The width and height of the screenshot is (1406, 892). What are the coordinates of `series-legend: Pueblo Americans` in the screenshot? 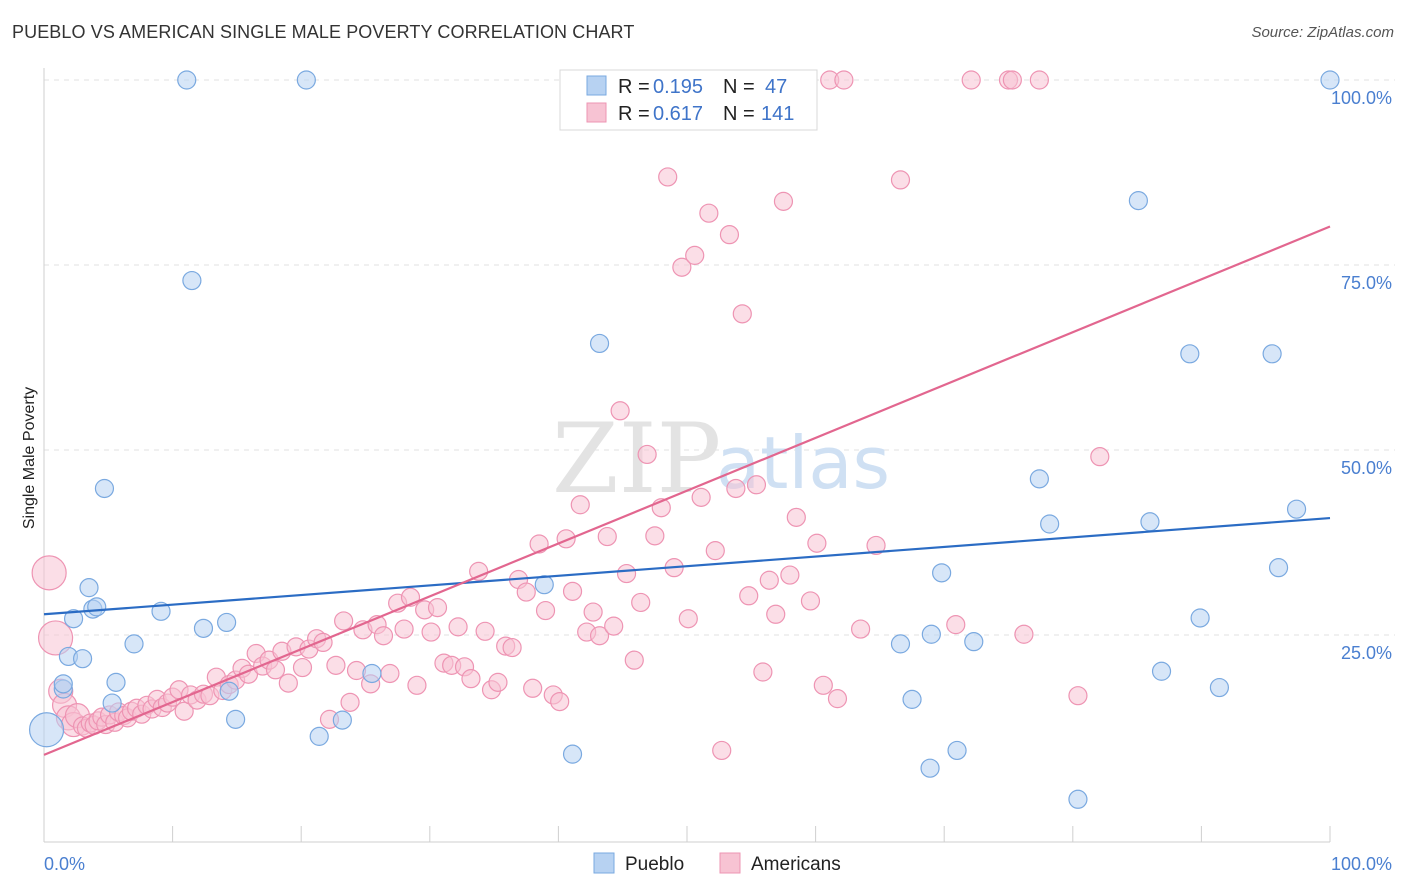 It's located at (717, 863).